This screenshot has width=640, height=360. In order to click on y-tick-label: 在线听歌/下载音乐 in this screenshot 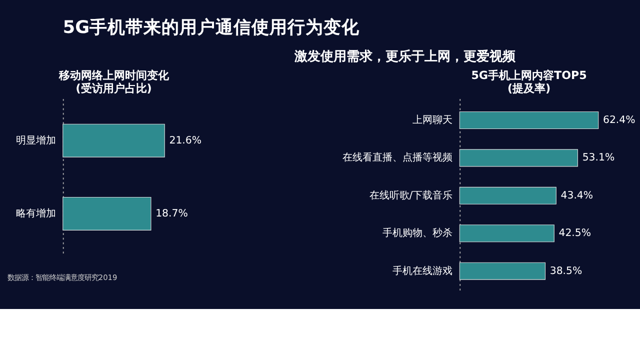, I will do `click(411, 195)`.